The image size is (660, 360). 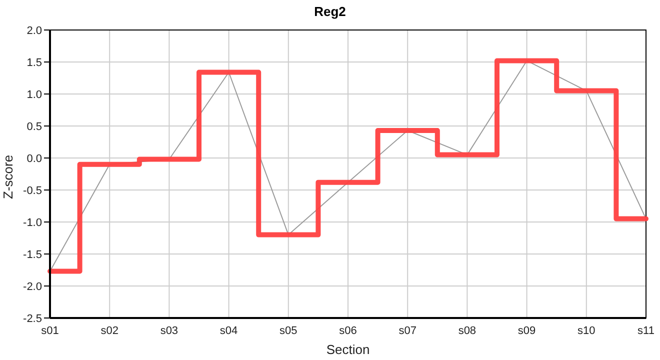 I want to click on y-tick-label: -2.0, so click(x=32, y=286).